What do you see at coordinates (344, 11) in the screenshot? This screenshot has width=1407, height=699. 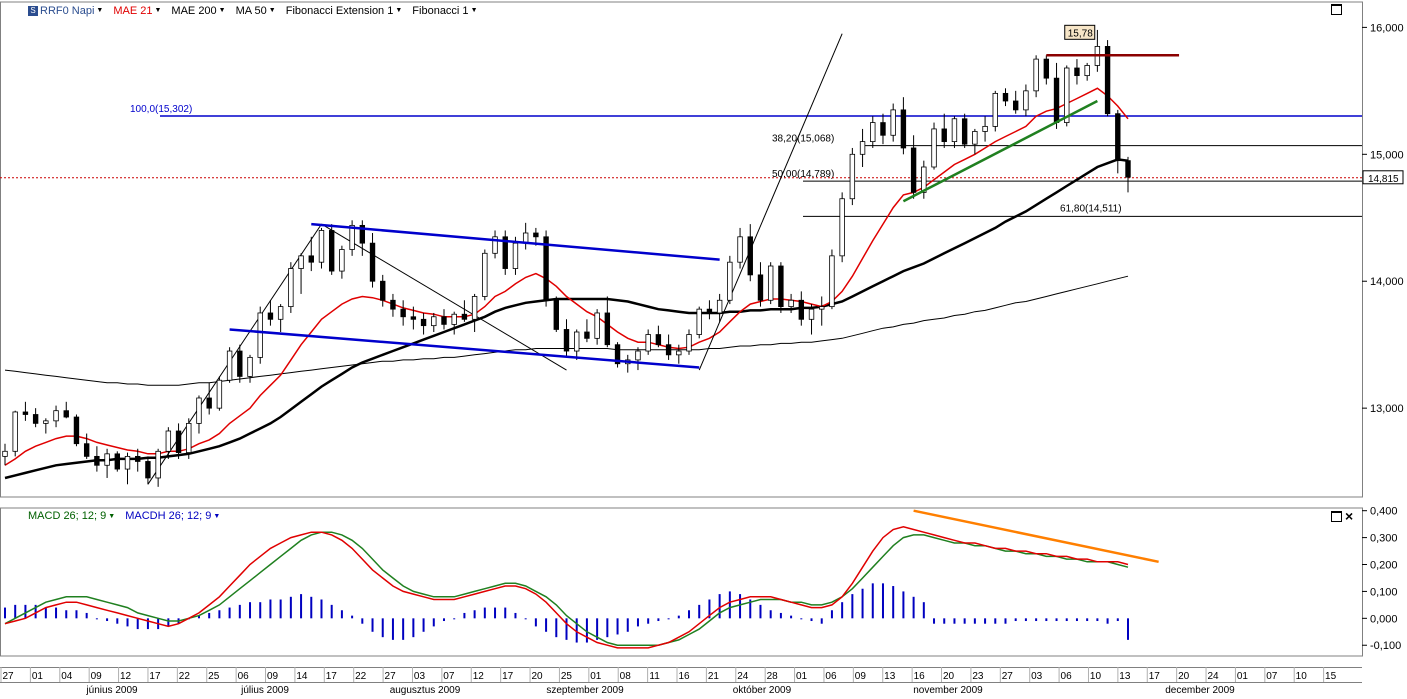 I see `indicator-fib-extension: Fibonacci Extension 1 ▼` at bounding box center [344, 11].